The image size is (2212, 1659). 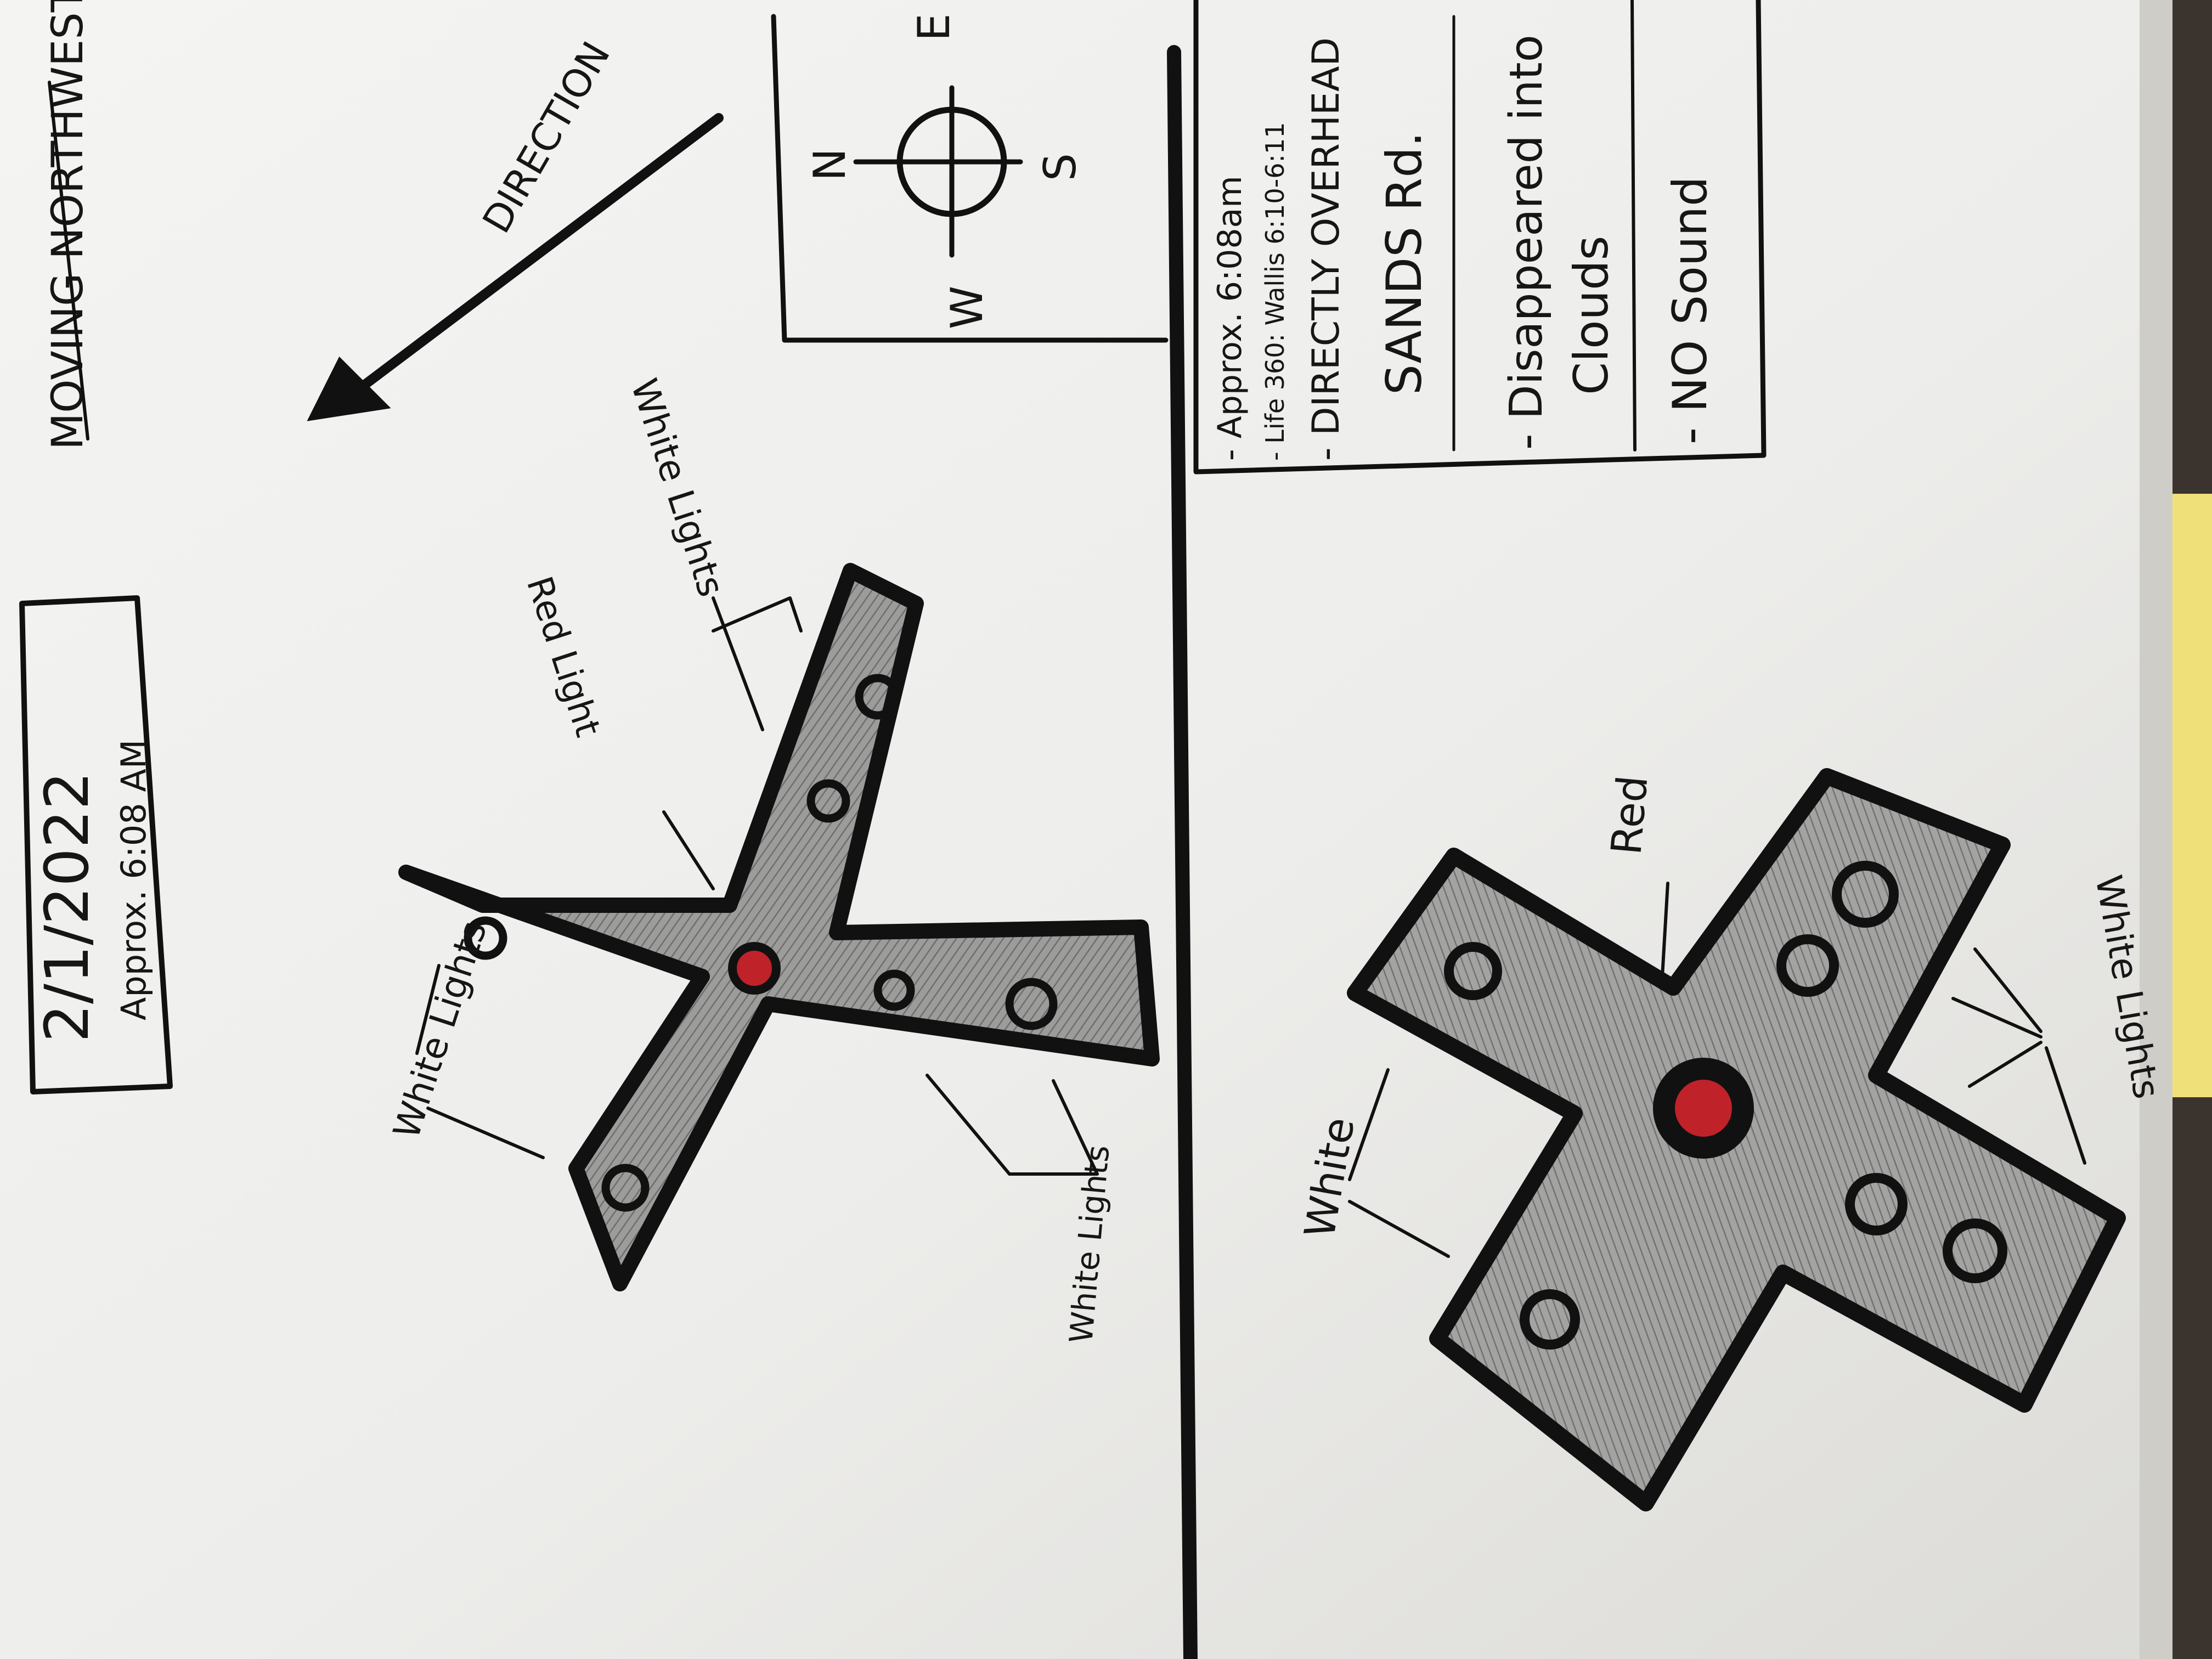 What do you see at coordinates (938, 171) in the screenshot?
I see `compass-icon` at bounding box center [938, 171].